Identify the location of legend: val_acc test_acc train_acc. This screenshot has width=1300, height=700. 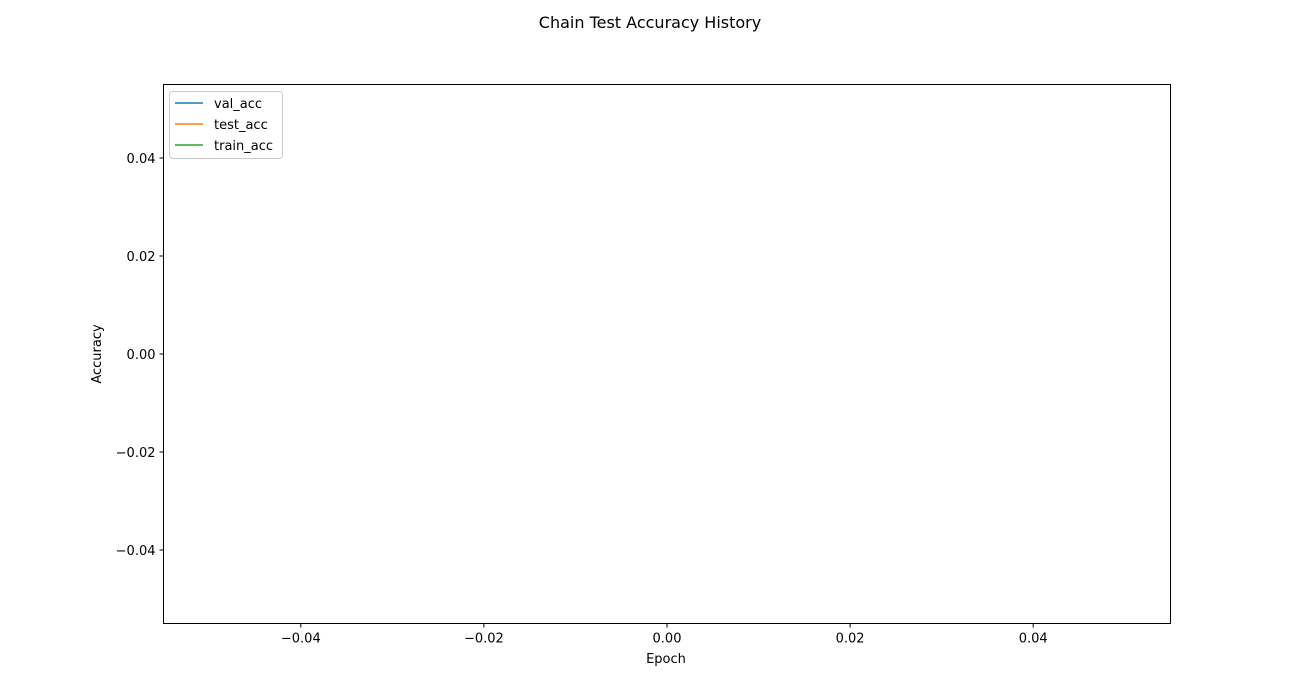
(226, 125).